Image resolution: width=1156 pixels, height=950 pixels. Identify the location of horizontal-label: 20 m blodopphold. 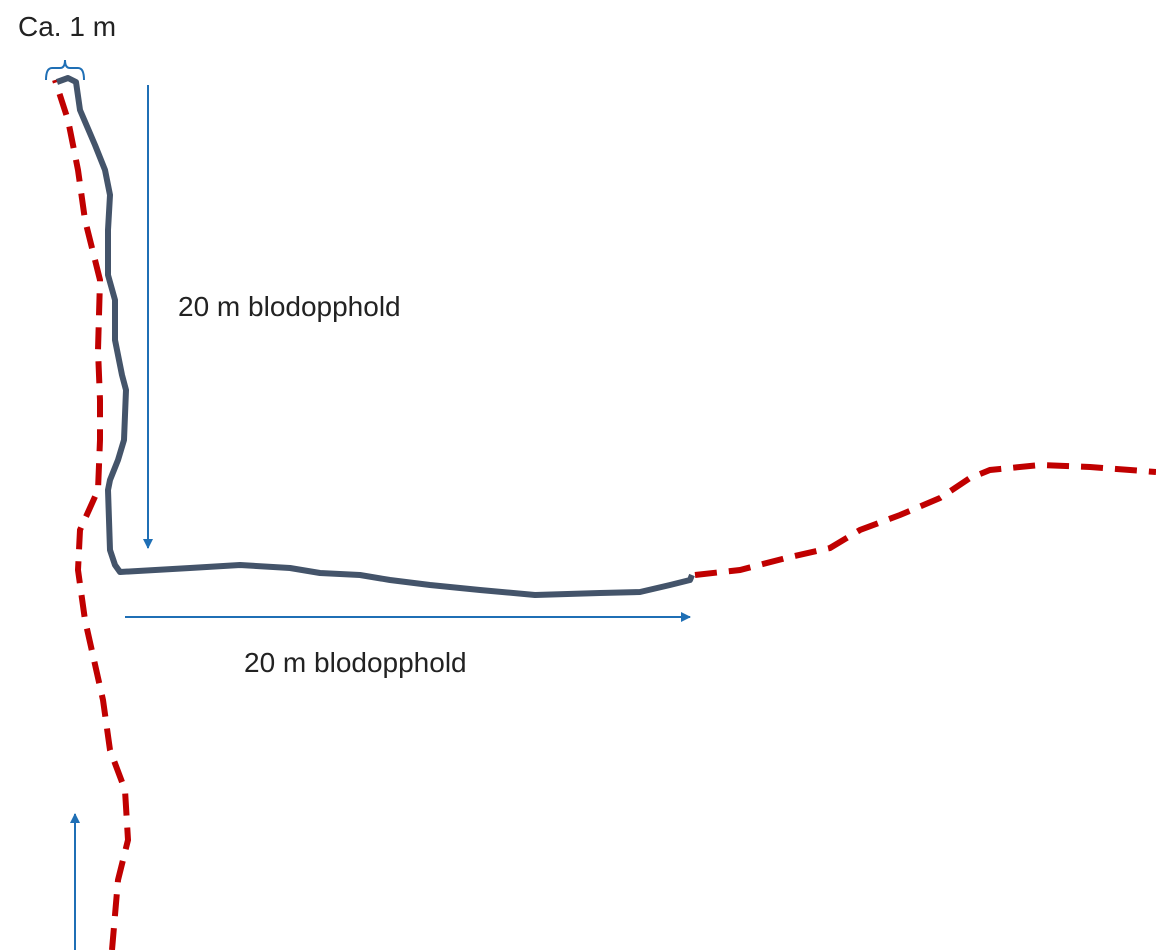
(355, 662).